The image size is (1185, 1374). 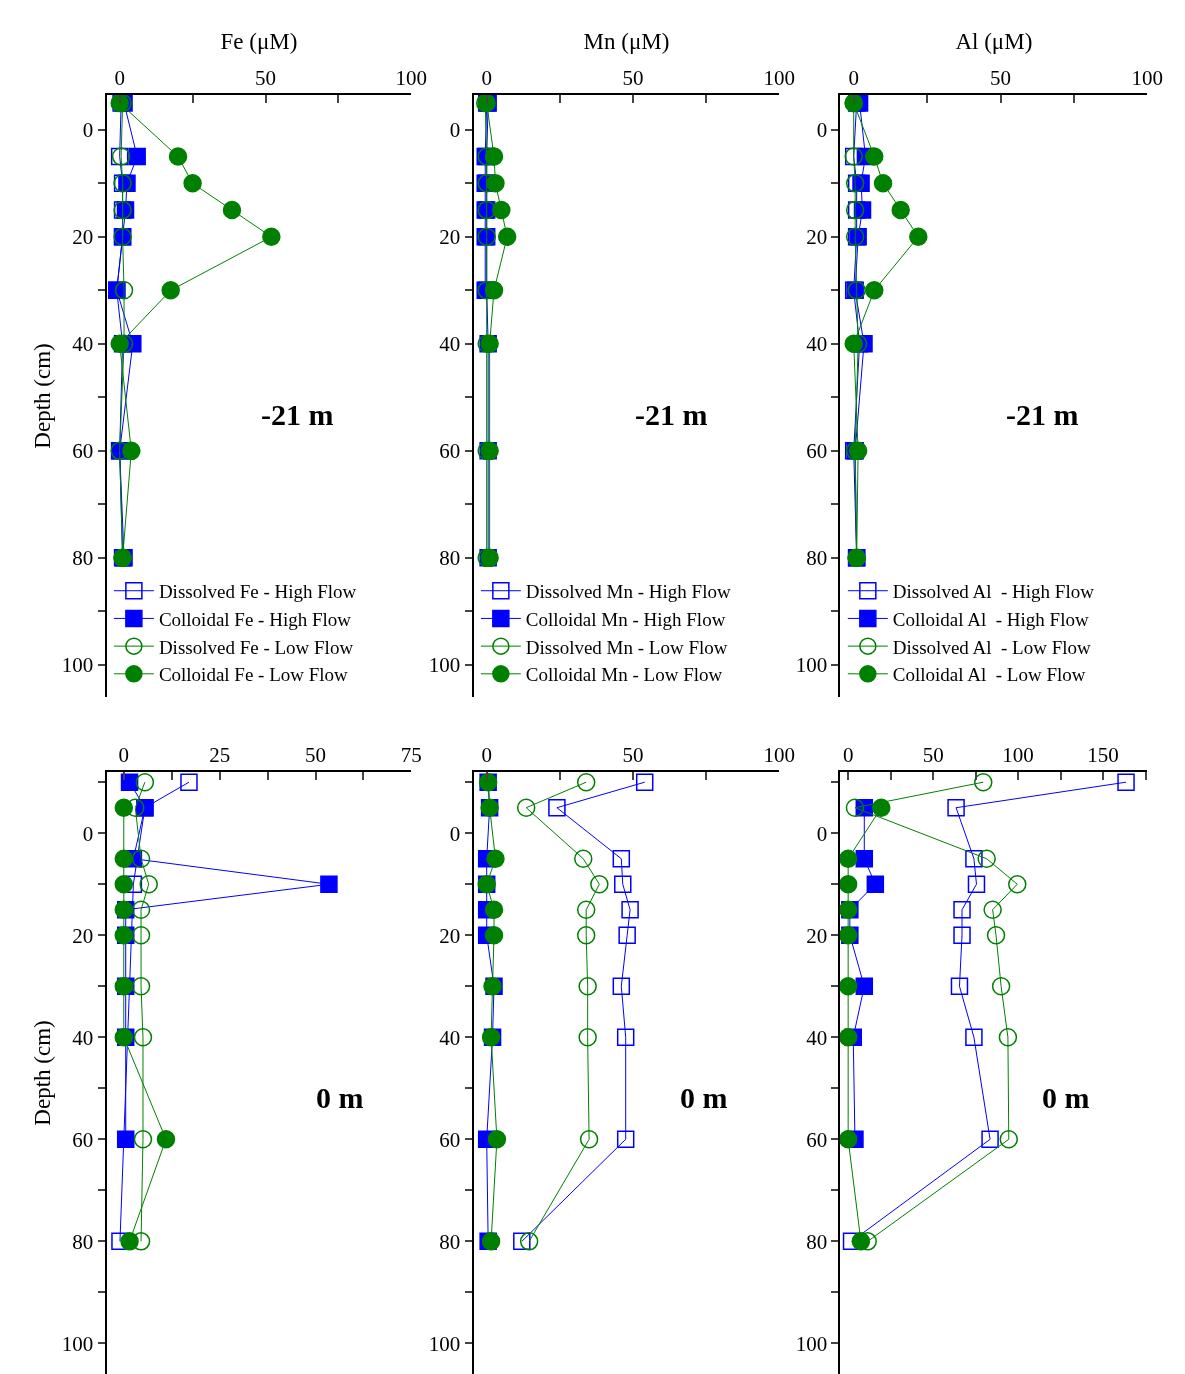 I want to click on legend-label: Dissolved Al - Low Flow, so click(x=992, y=647).